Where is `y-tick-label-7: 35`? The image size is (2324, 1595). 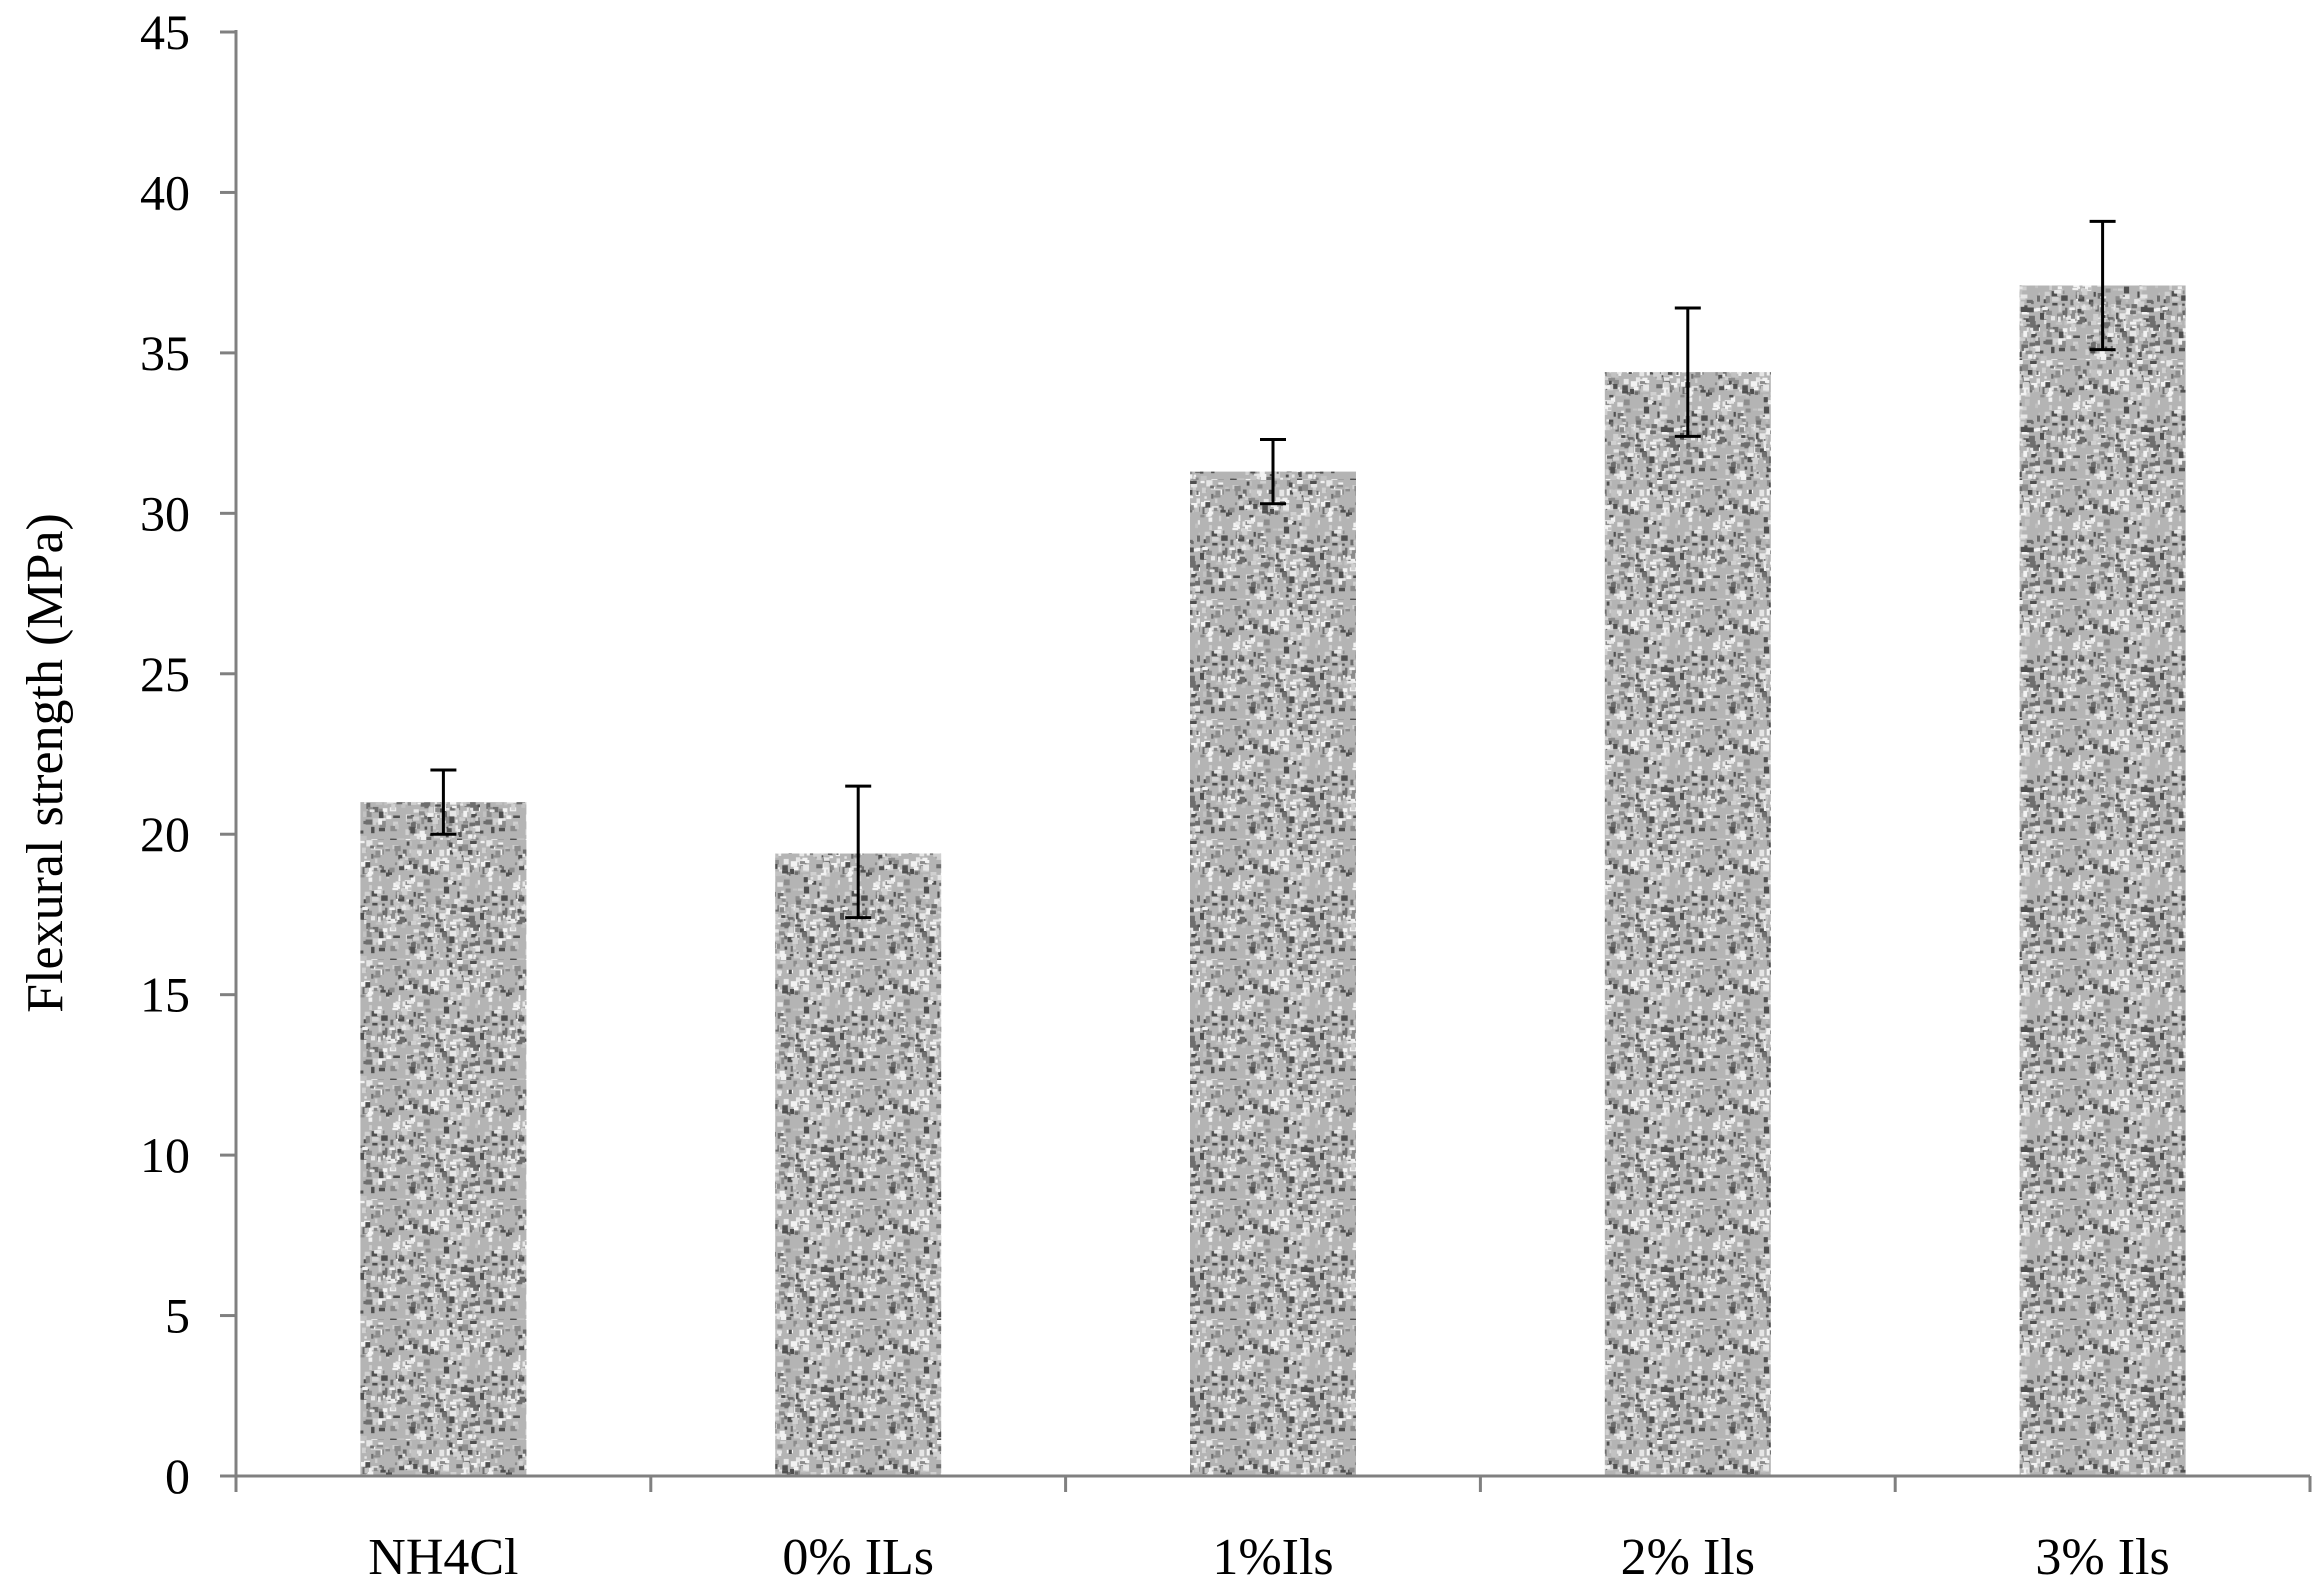
y-tick-label-7: 35 is located at coordinates (165, 353).